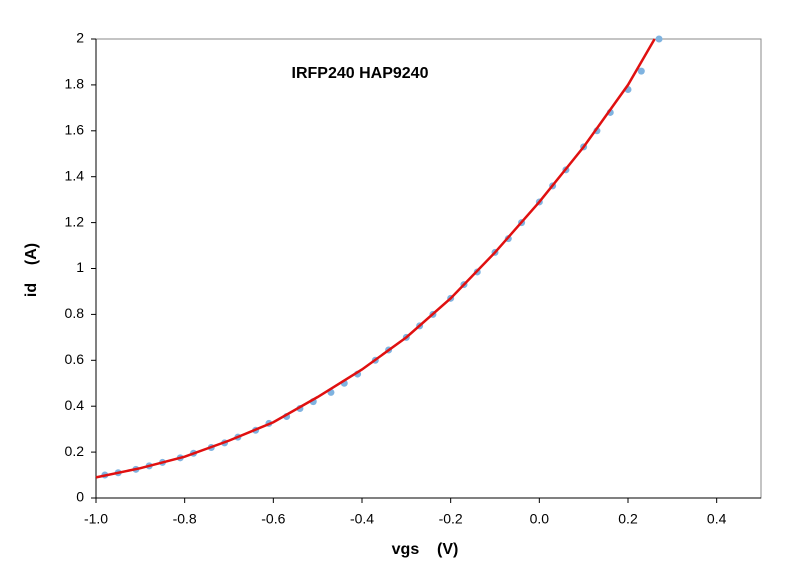 This screenshot has height=573, width=810. Describe the element at coordinates (75, 130) in the screenshot. I see `y-tick-label: 1.6` at that location.